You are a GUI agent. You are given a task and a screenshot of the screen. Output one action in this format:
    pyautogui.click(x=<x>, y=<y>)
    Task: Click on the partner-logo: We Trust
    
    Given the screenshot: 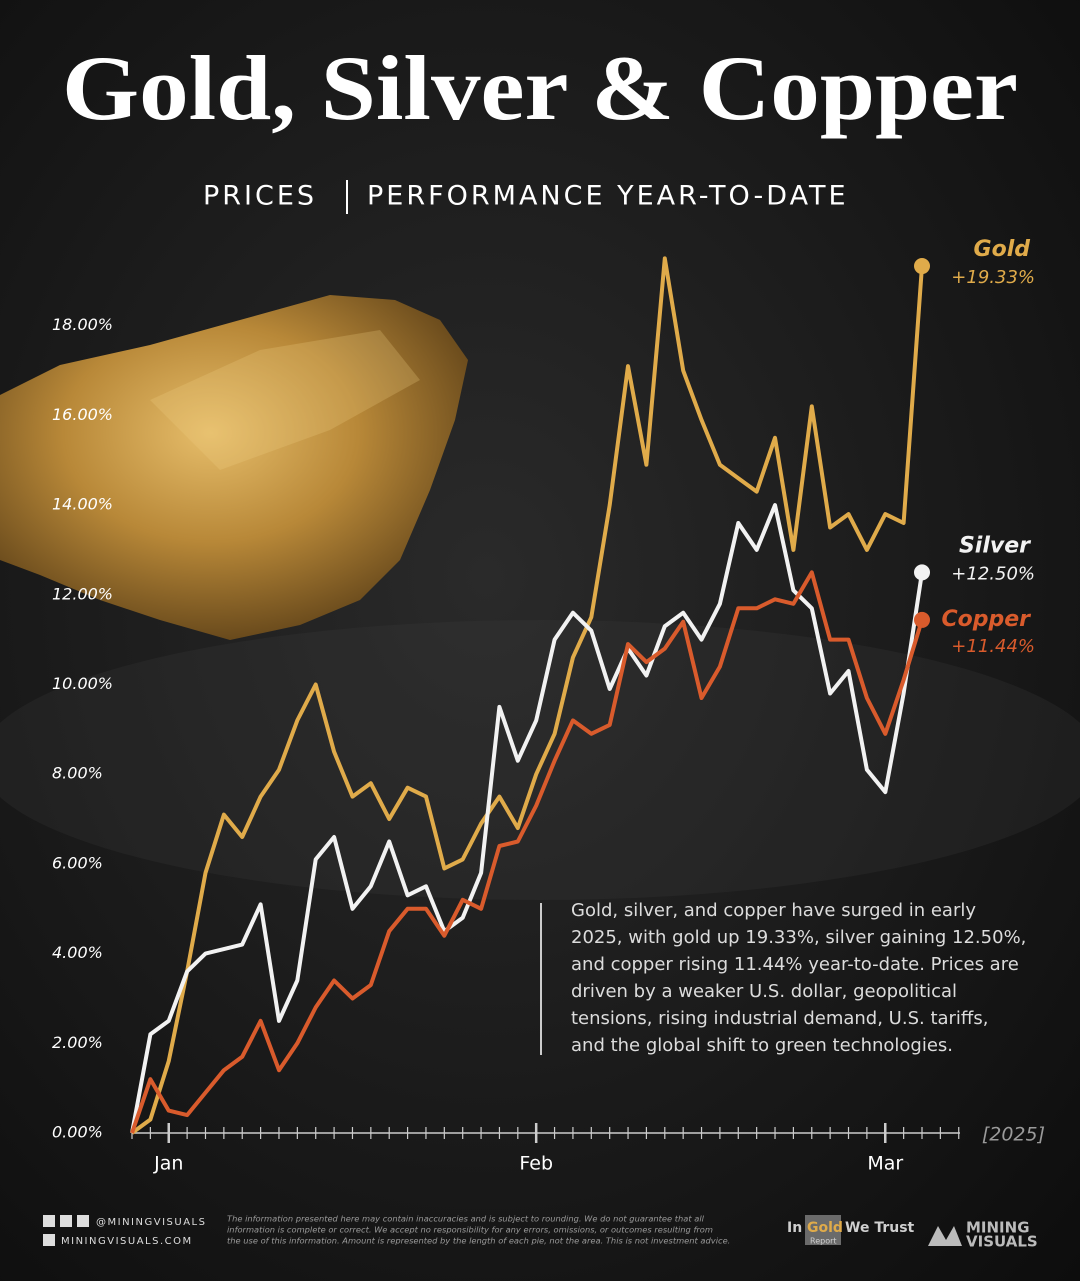 What is the action you would take?
    pyautogui.click(x=880, y=1228)
    